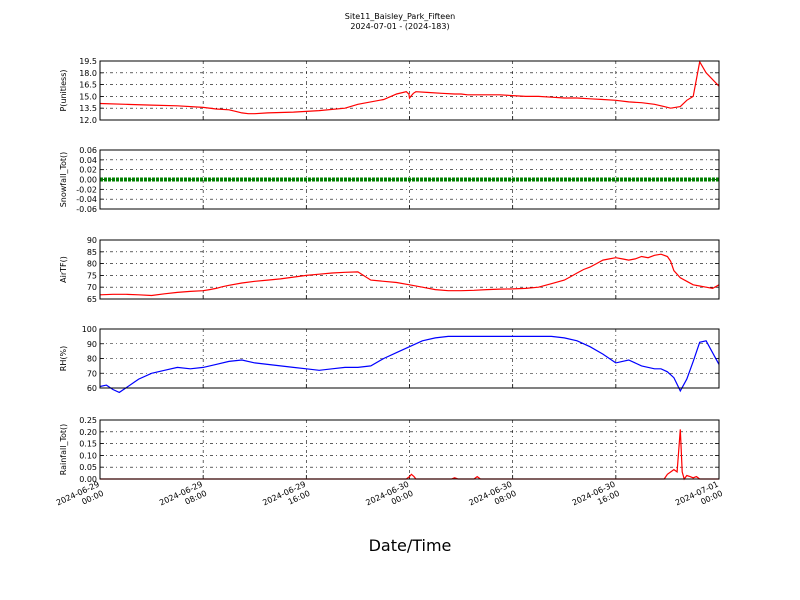 The height and width of the screenshot is (600, 800). Describe the element at coordinates (410, 545) in the screenshot. I see `x-axis-label: Date/Time` at that location.